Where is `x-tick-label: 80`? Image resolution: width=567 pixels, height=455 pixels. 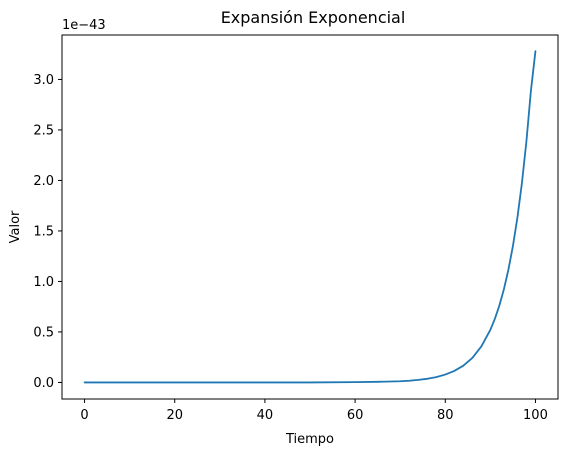 x-tick-label: 80 is located at coordinates (445, 415).